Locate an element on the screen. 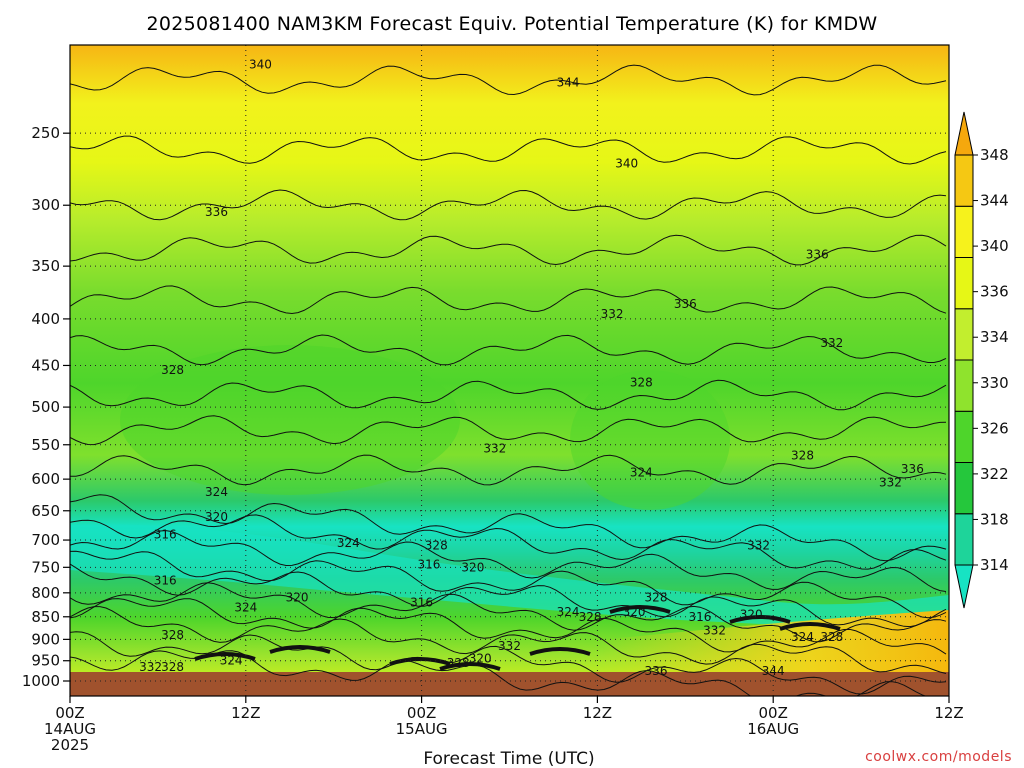 This screenshot has width=1024, height=768. colorbar-label: 334 is located at coordinates (994, 337).